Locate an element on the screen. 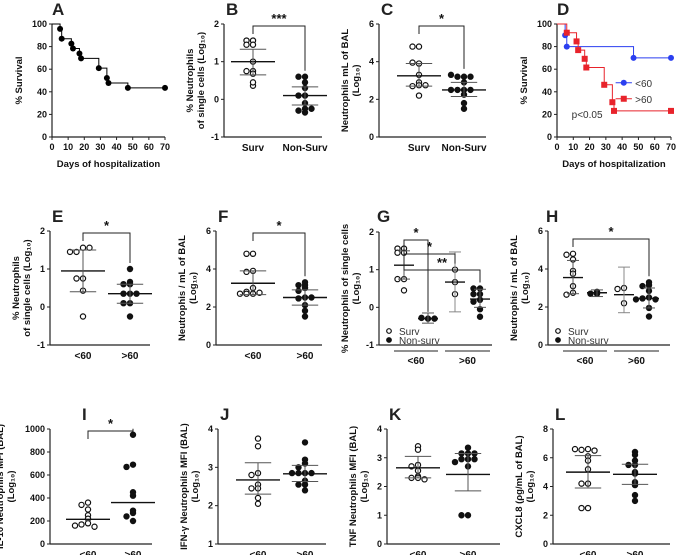 The image size is (676, 555). significance-label: *** is located at coordinates (279, 18).